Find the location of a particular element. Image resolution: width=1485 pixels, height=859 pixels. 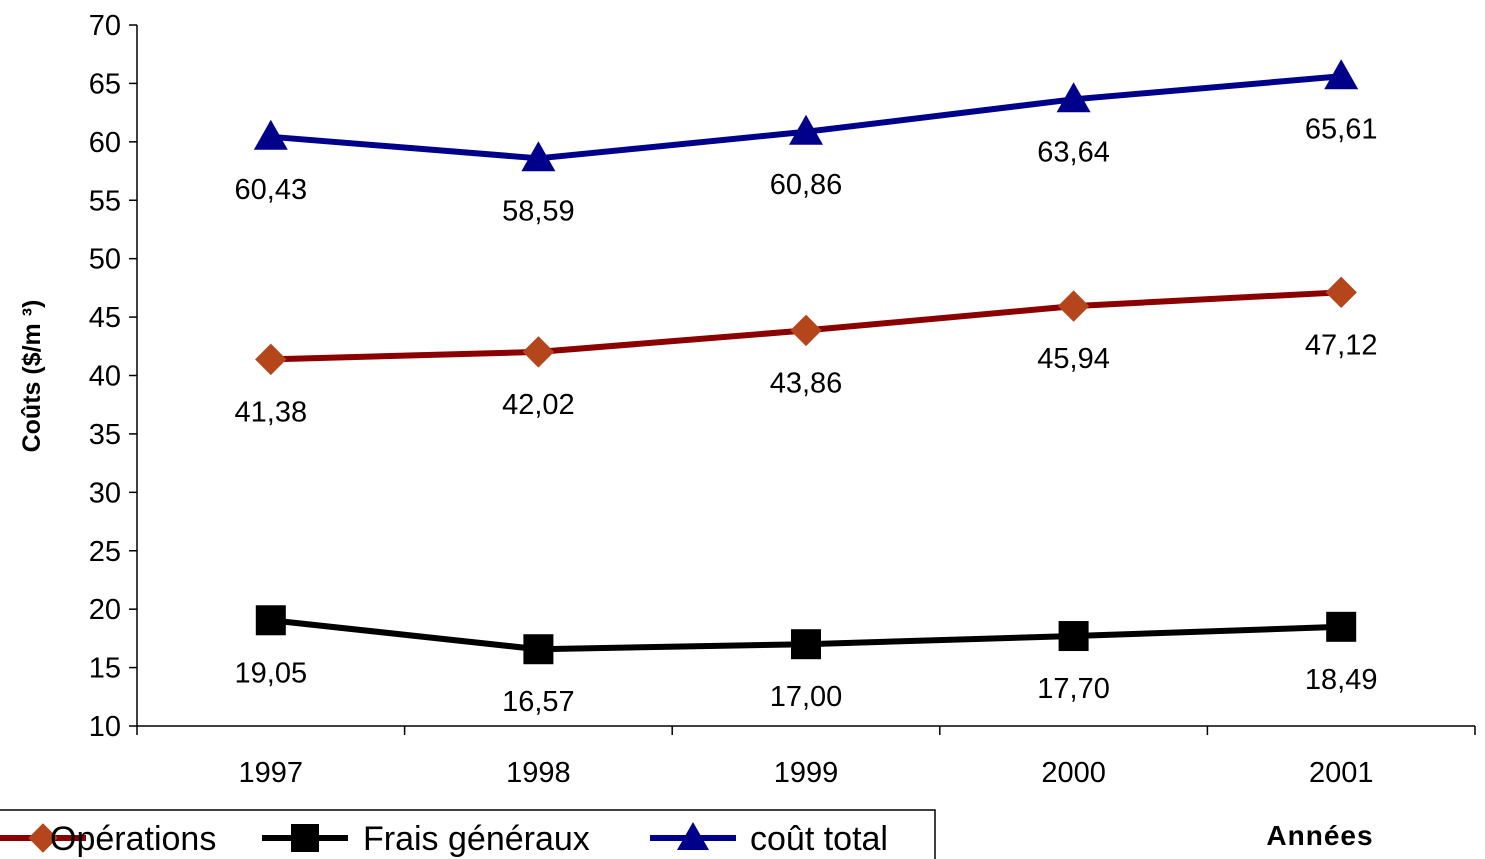

series-2-data-label: 60,86 is located at coordinates (806, 185).